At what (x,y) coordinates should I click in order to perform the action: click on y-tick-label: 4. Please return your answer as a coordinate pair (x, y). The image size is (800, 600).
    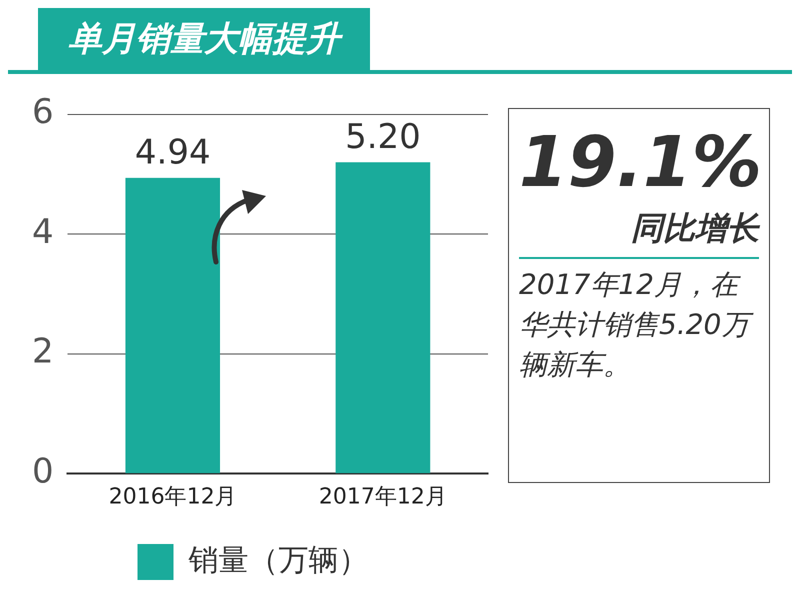
    Looking at the image, I should click on (43, 232).